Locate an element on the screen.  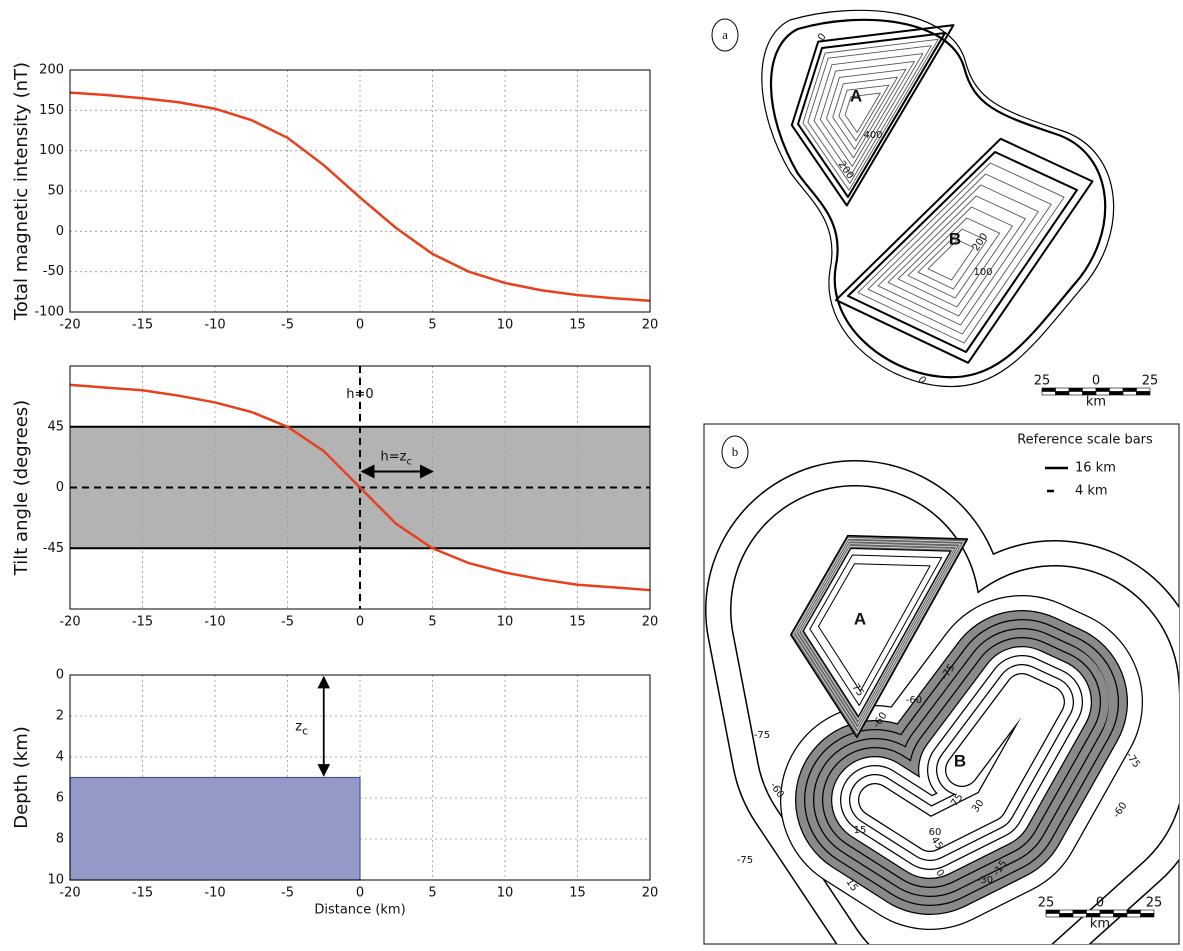
map-a is located at coordinates (938, 198).